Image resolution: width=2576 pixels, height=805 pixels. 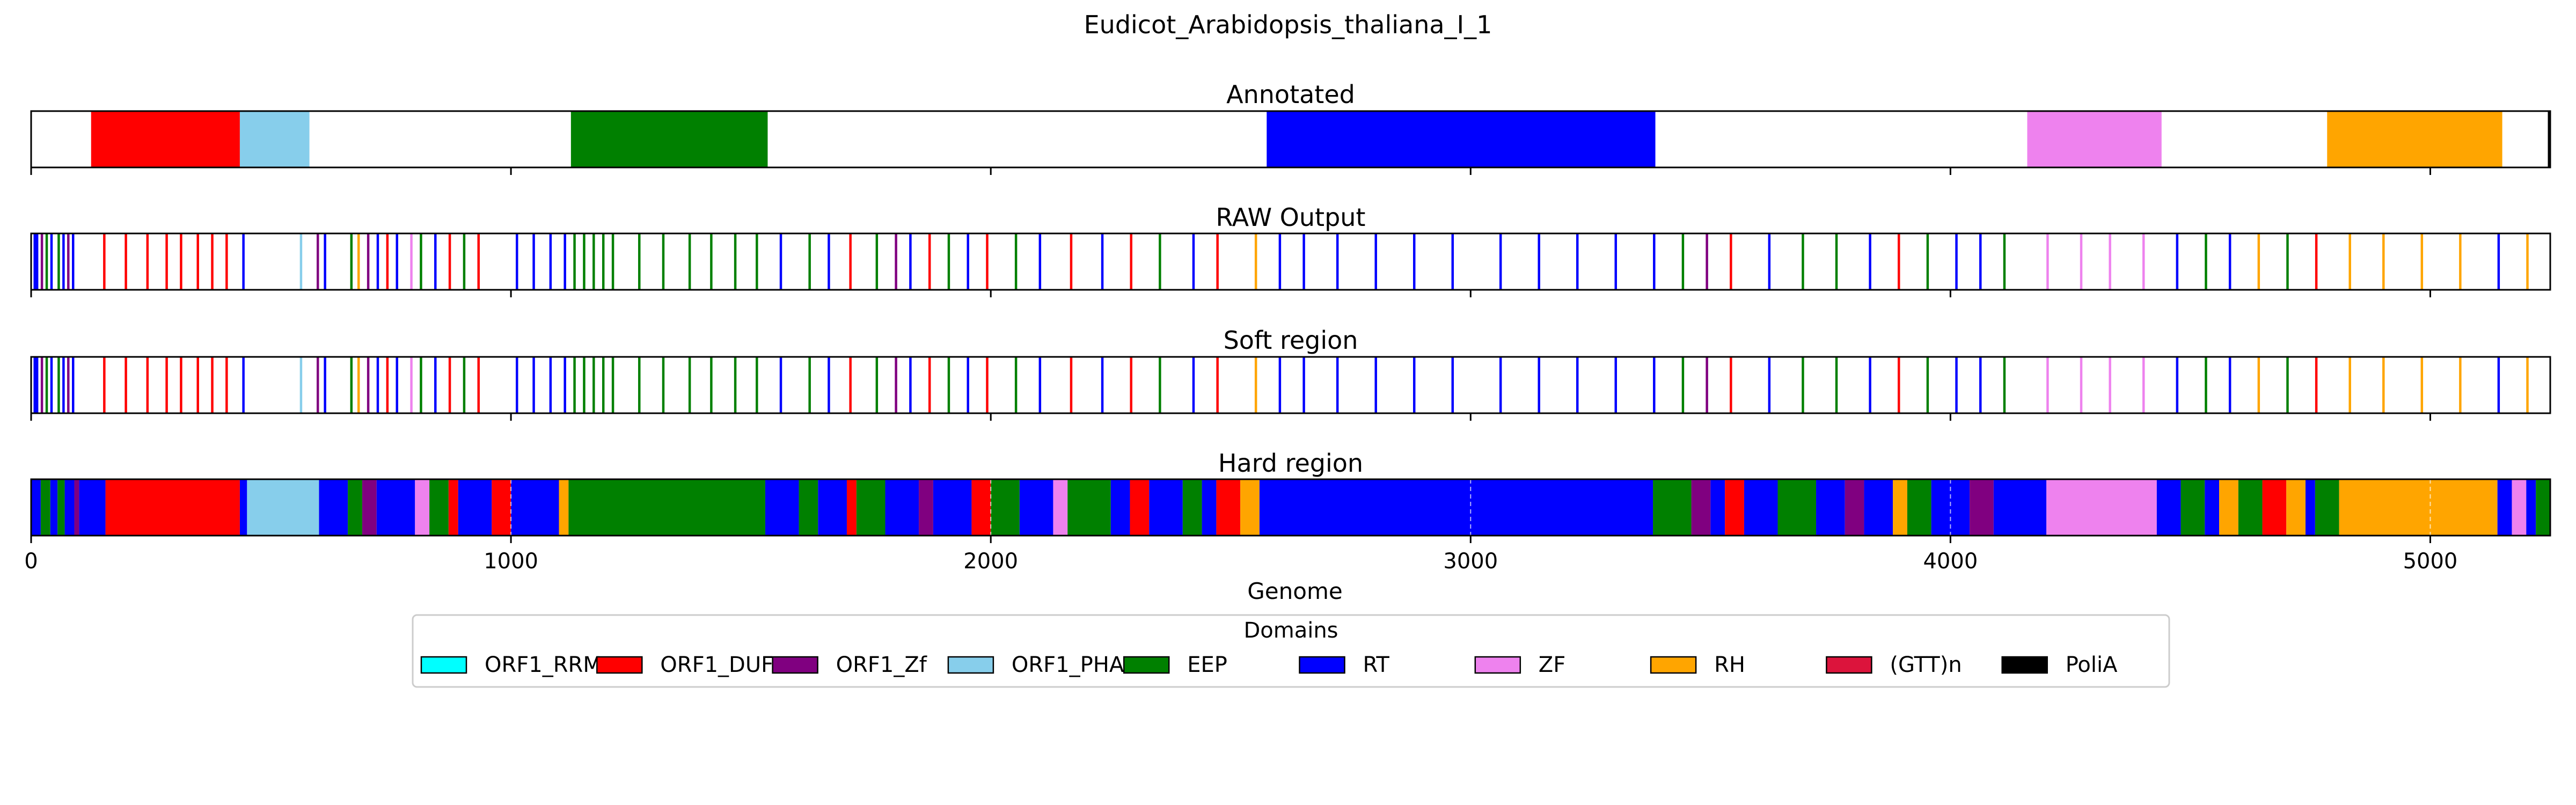 I want to click on legend-entry-label: RT, so click(x=1376, y=665).